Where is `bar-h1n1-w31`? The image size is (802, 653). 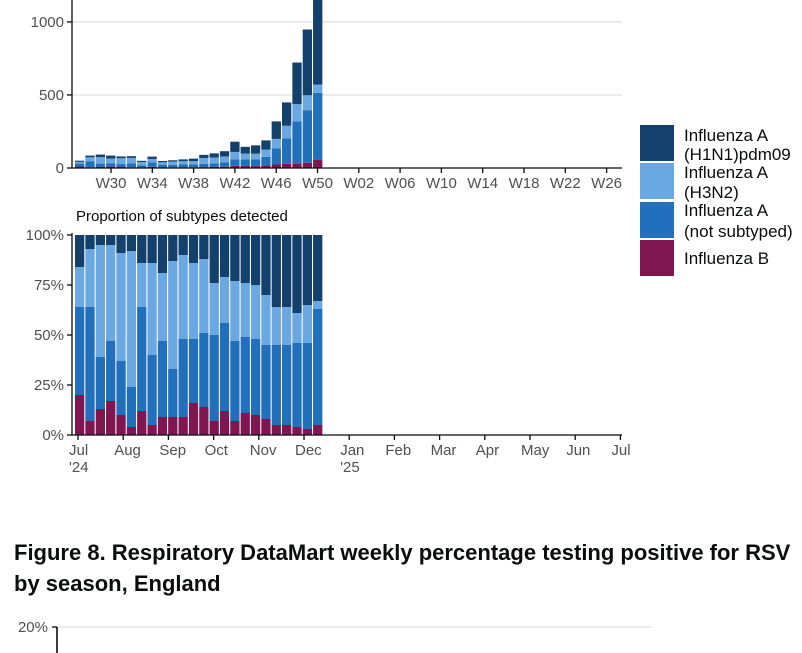 bar-h1n1-w31 is located at coordinates (121, 244).